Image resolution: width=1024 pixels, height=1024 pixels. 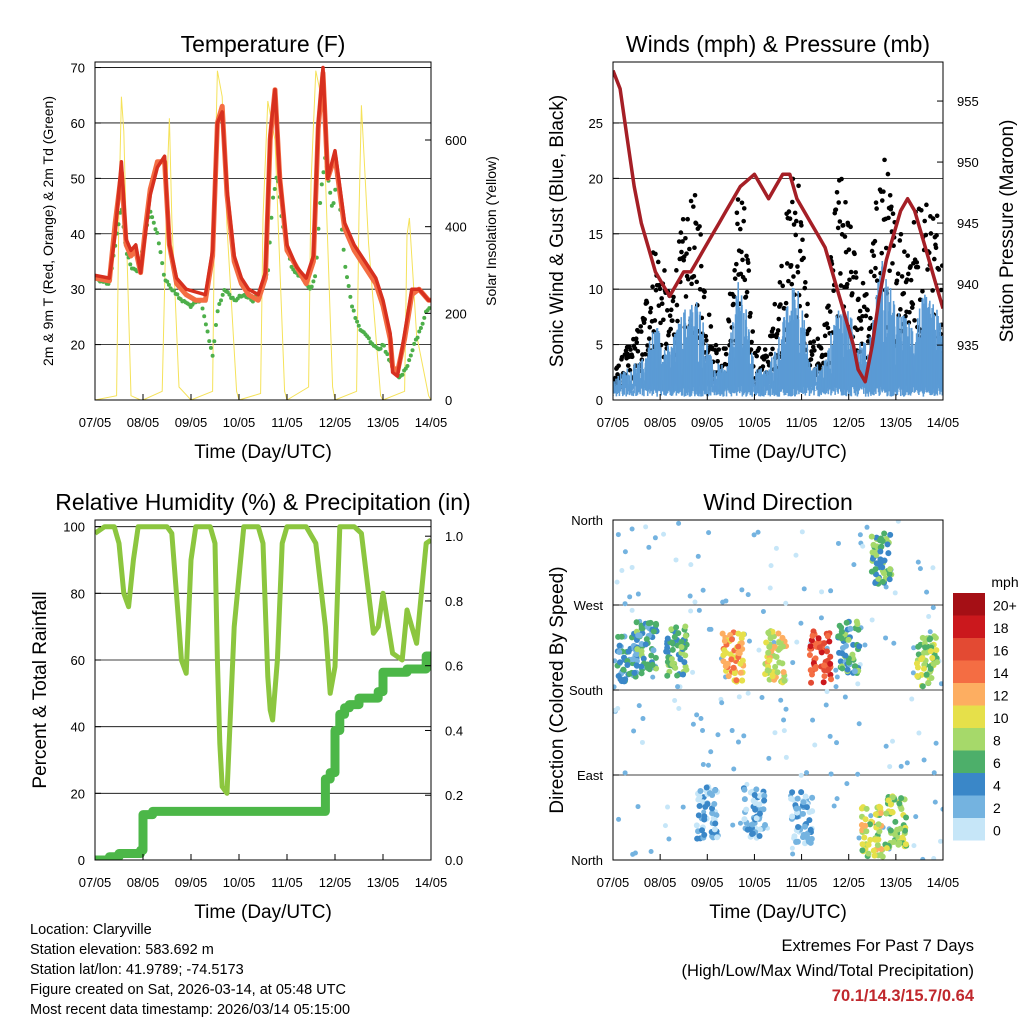 What do you see at coordinates (454, 730) in the screenshot?
I see `y2-tick-label: 0.4` at bounding box center [454, 730].